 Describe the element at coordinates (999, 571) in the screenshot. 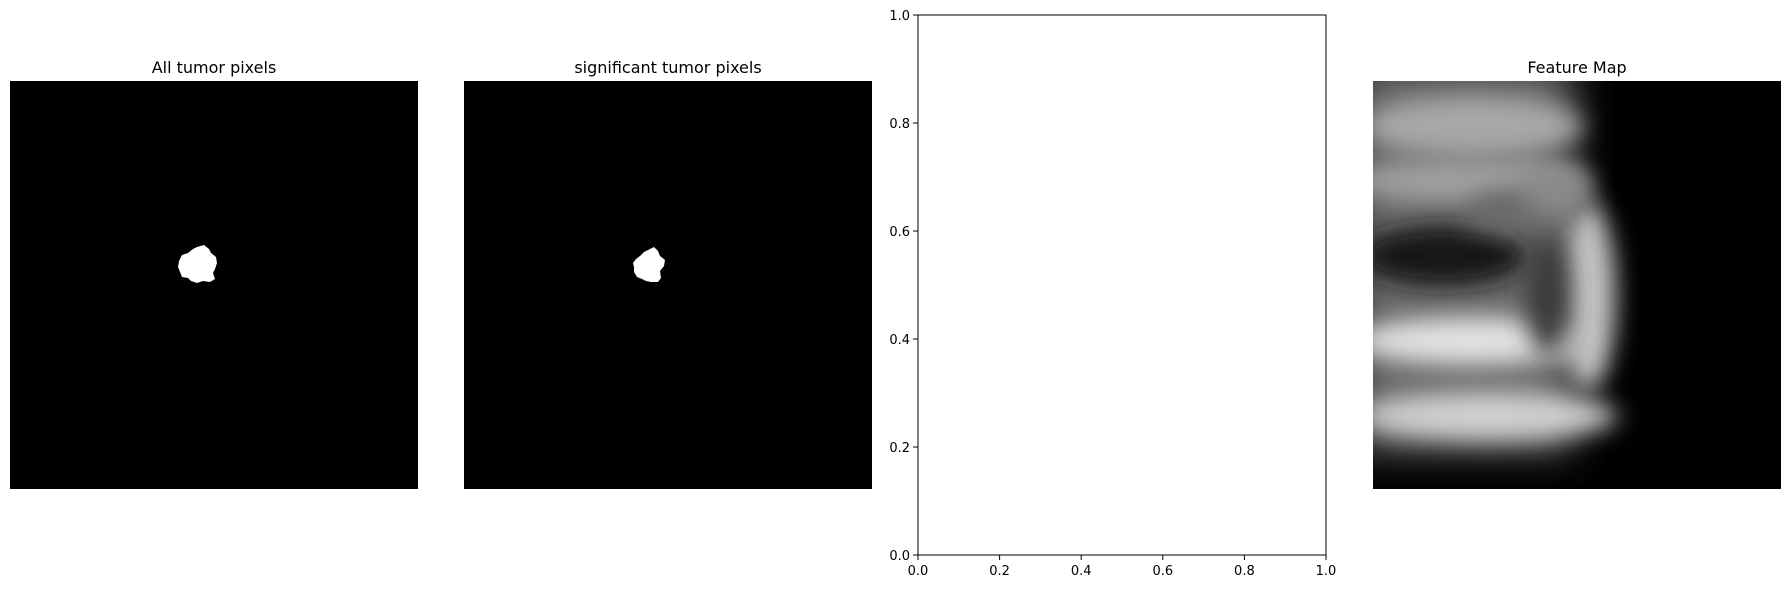

I see `x-tick-label: 0.2` at that location.